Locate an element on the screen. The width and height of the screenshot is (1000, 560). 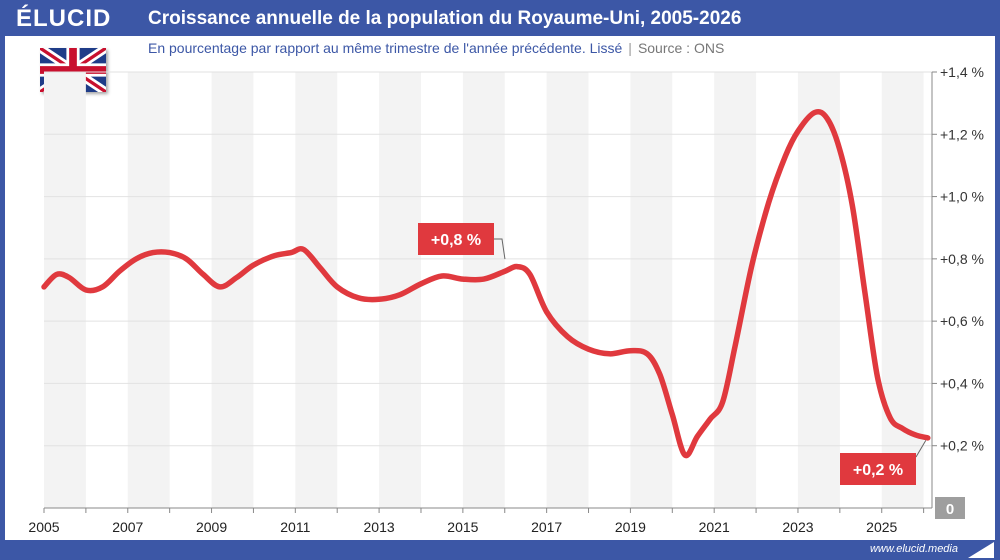
year-band-2011 is located at coordinates (316, 290).